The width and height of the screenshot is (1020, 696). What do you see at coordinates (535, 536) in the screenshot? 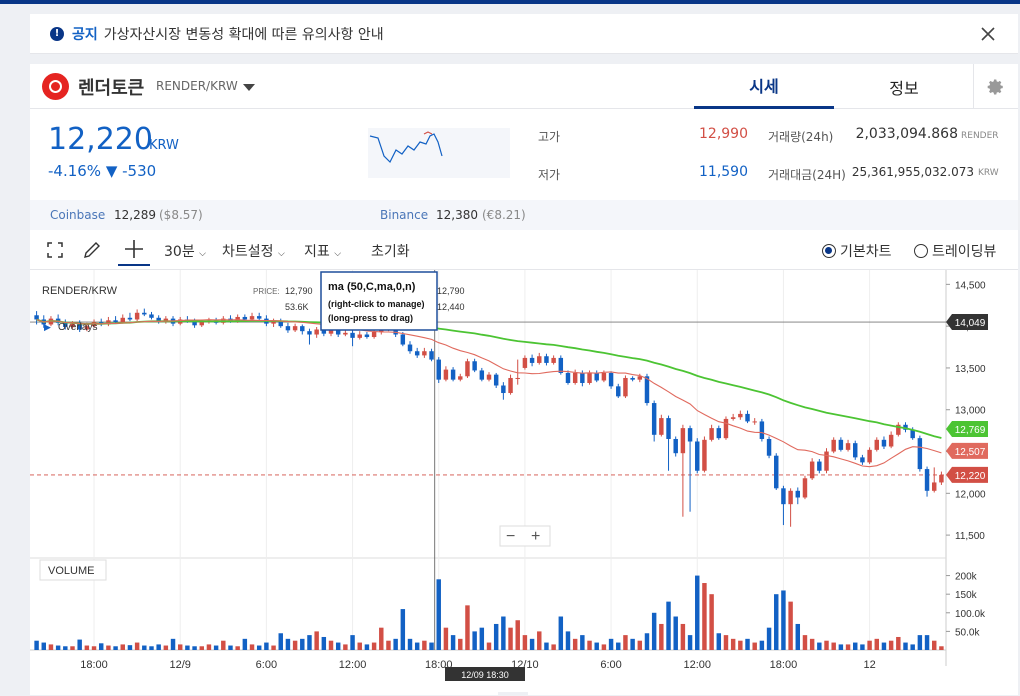
I see `zoom-in-button: +` at bounding box center [535, 536].